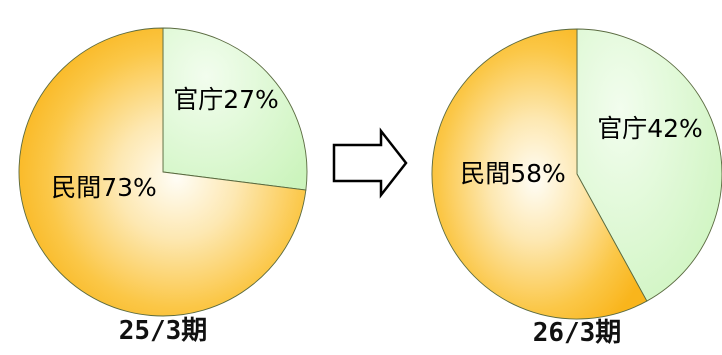  I want to click on slice-label-government: 官庁27%, so click(226, 99).